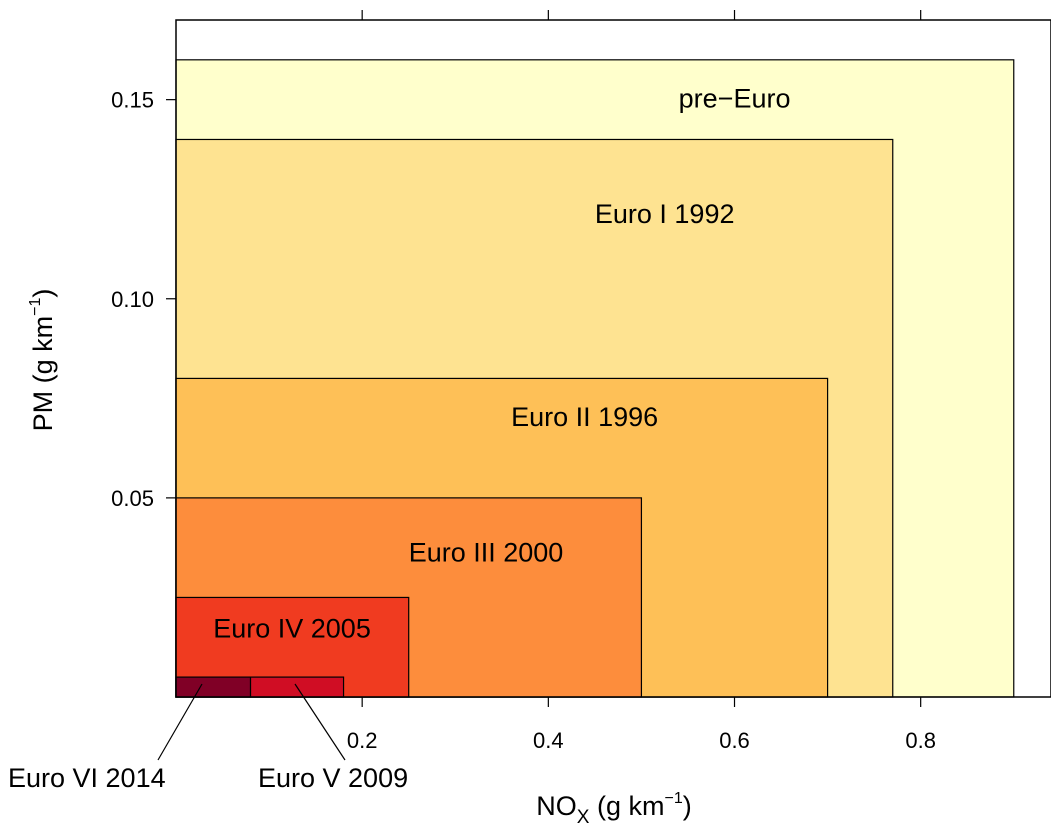  What do you see at coordinates (486, 553) in the screenshot?
I see `label-euro-iii-2000: Euro III 2000` at bounding box center [486, 553].